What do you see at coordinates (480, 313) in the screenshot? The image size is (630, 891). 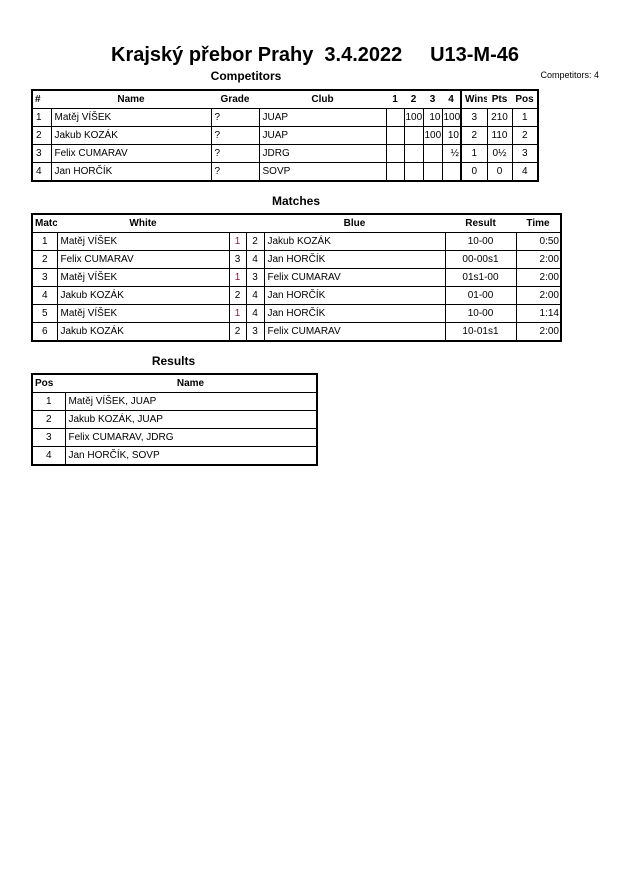 I see `match-result: 10-00` at bounding box center [480, 313].